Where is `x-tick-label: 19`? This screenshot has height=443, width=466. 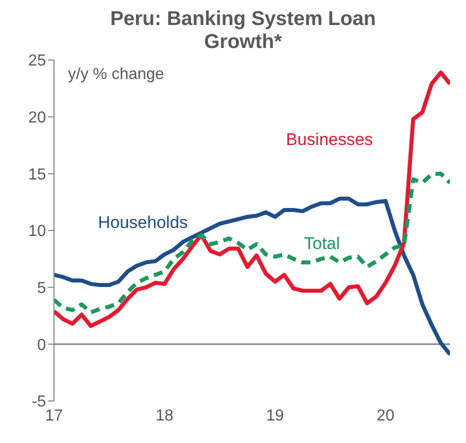
x-tick-label: 19 is located at coordinates (275, 415).